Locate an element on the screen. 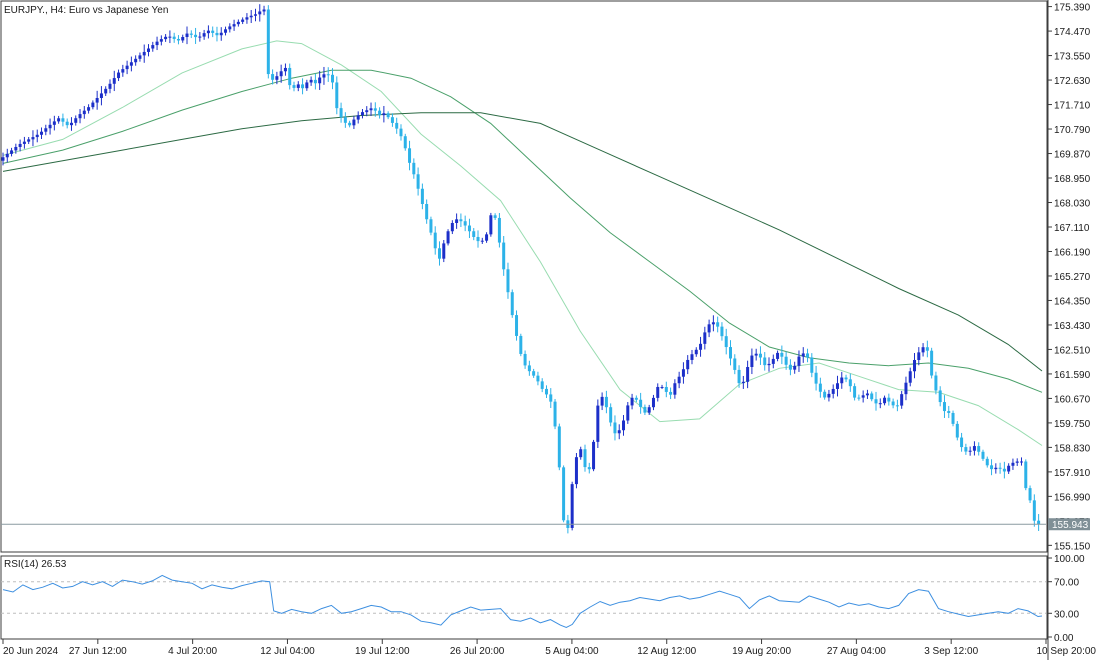 Image resolution: width=1100 pixels, height=660 pixels. price-tick-label: 175.390 is located at coordinates (1072, 8).